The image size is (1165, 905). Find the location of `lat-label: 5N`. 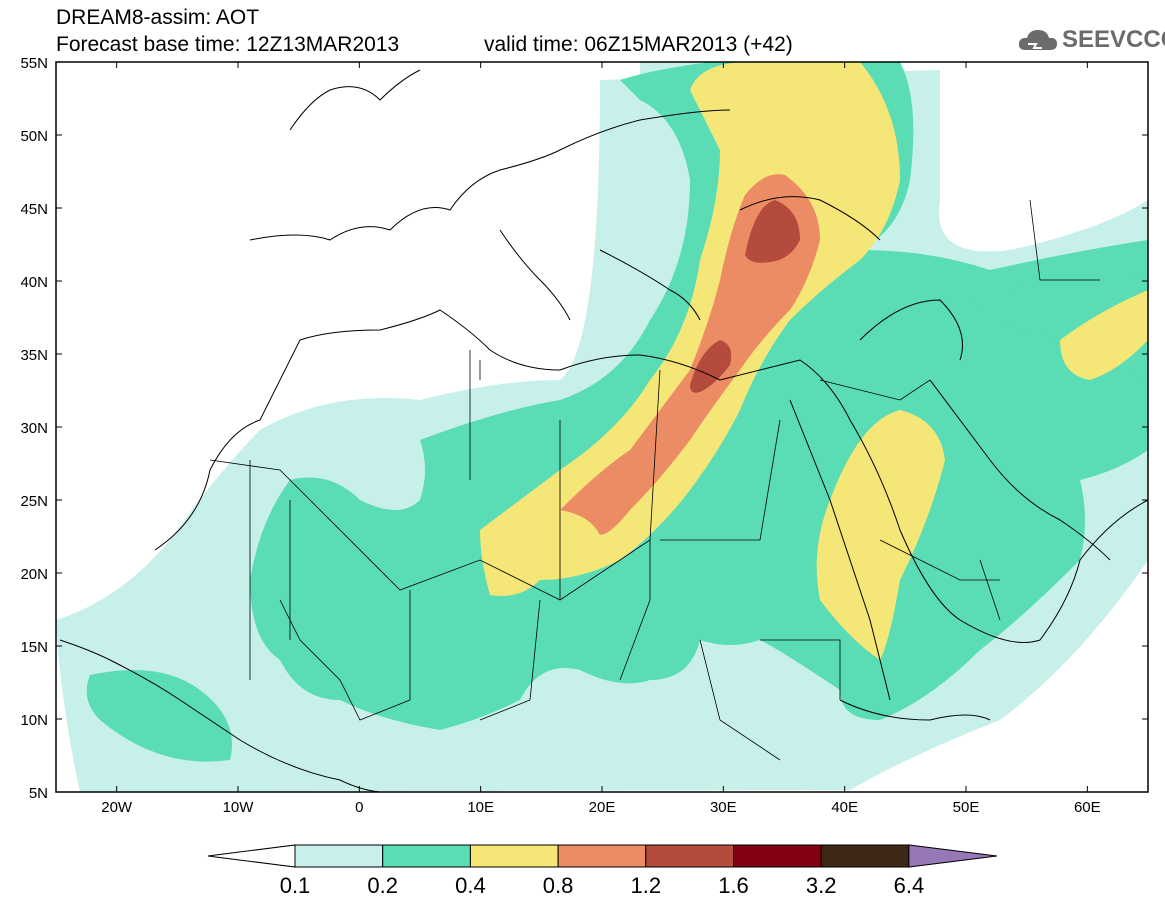

lat-label: 5N is located at coordinates (38, 793).